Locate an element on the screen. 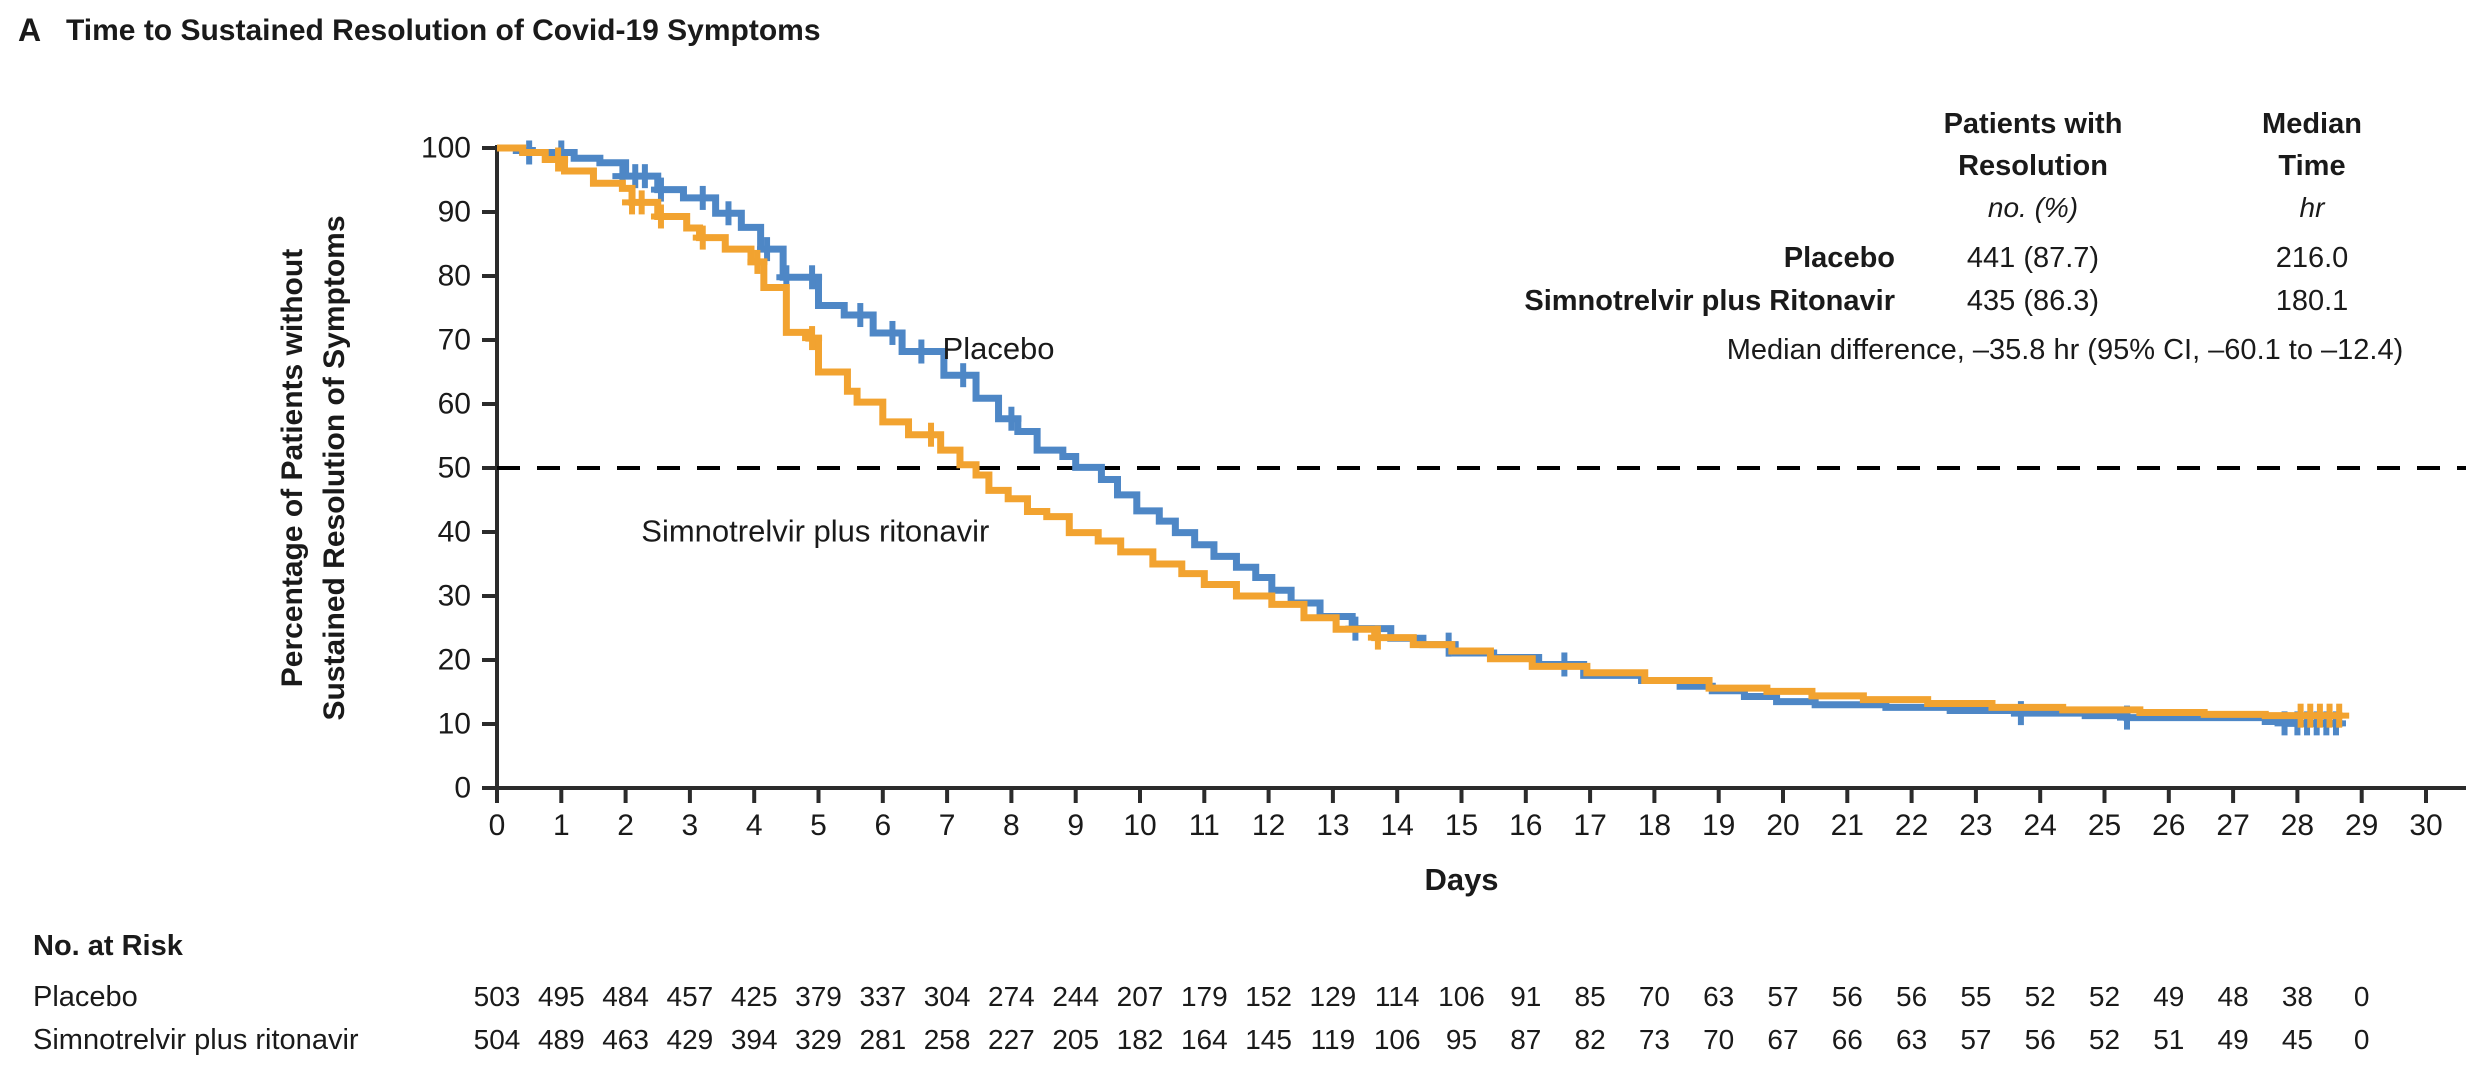 This screenshot has width=2478, height=1086. x-tick-label: 17 is located at coordinates (1589, 825).